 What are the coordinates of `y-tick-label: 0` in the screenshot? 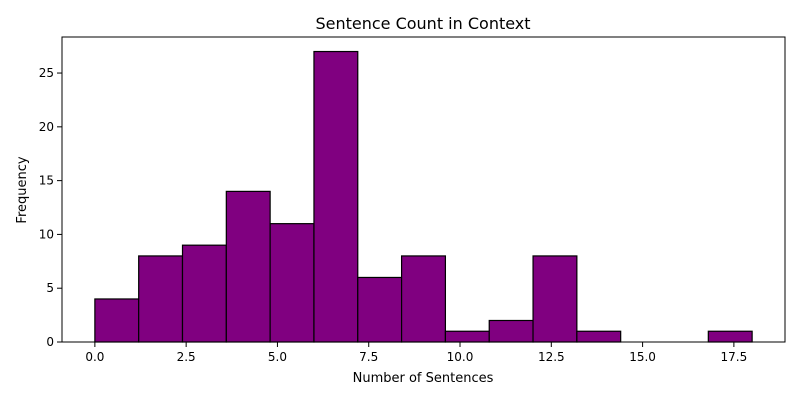 It's located at (50, 342).